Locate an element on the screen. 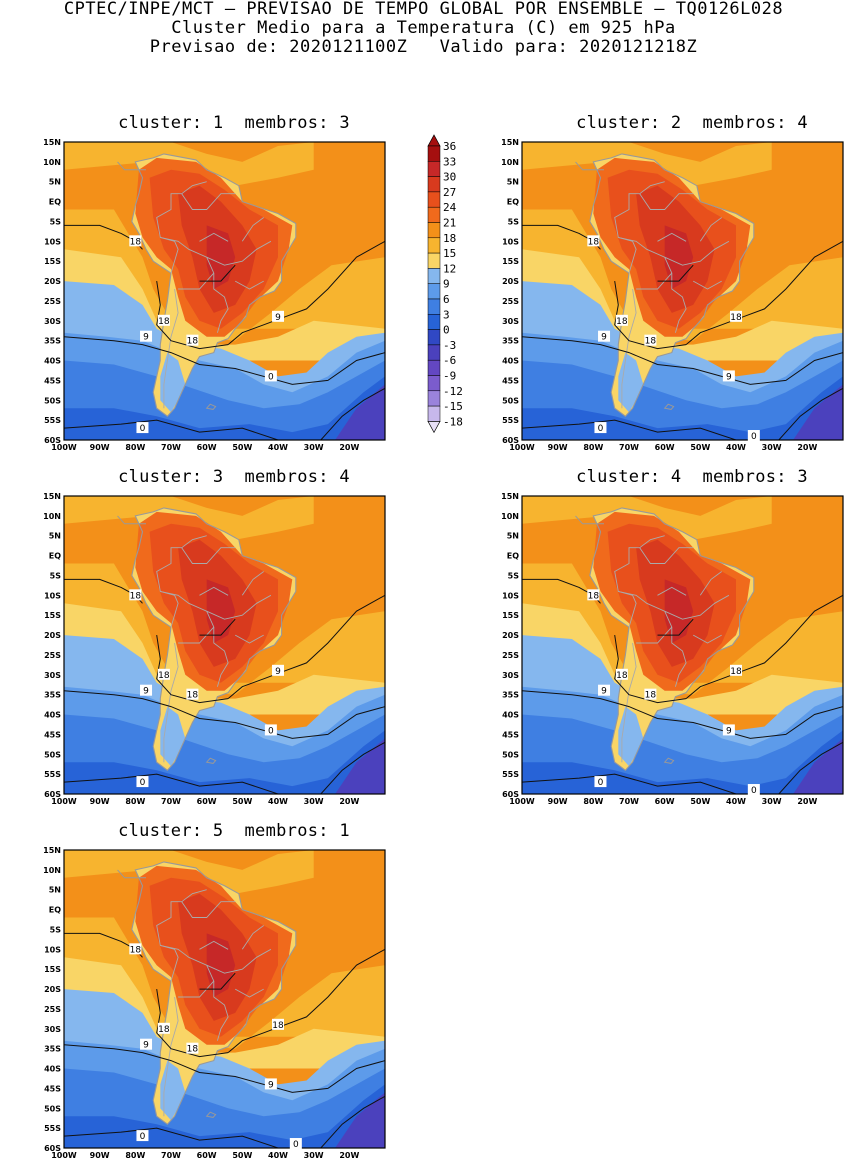 This screenshot has height=1163, width=847. lon-tick-label: 70W is located at coordinates (171, 1155).